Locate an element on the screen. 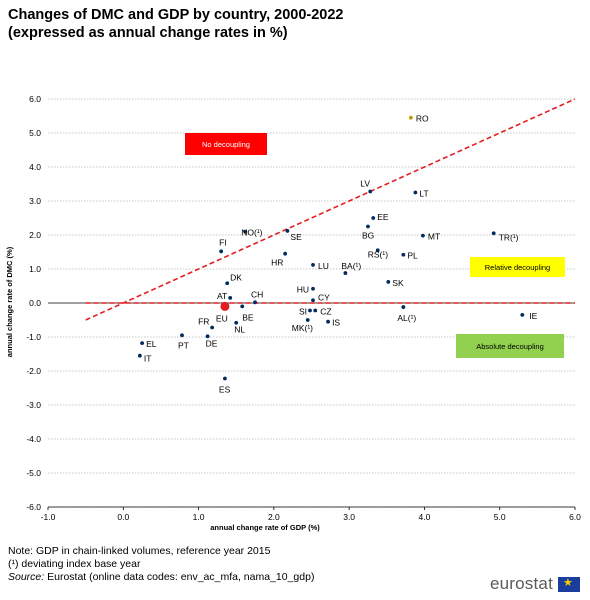  point-label-mt: MT is located at coordinates (434, 237).